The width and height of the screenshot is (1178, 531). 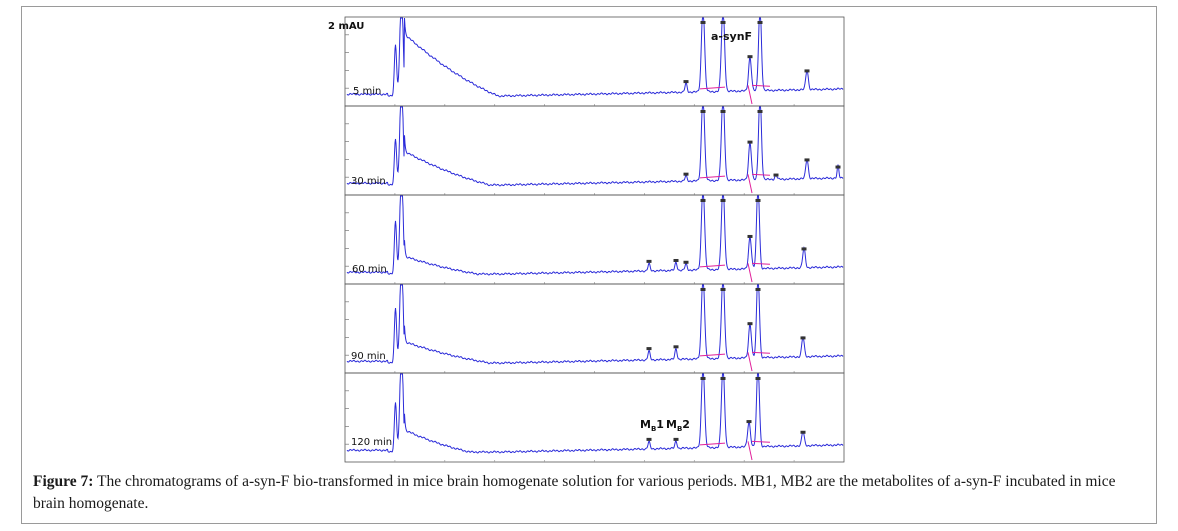 What do you see at coordinates (678, 425) in the screenshot?
I see `peak-label-mb2: MB2` at bounding box center [678, 425].